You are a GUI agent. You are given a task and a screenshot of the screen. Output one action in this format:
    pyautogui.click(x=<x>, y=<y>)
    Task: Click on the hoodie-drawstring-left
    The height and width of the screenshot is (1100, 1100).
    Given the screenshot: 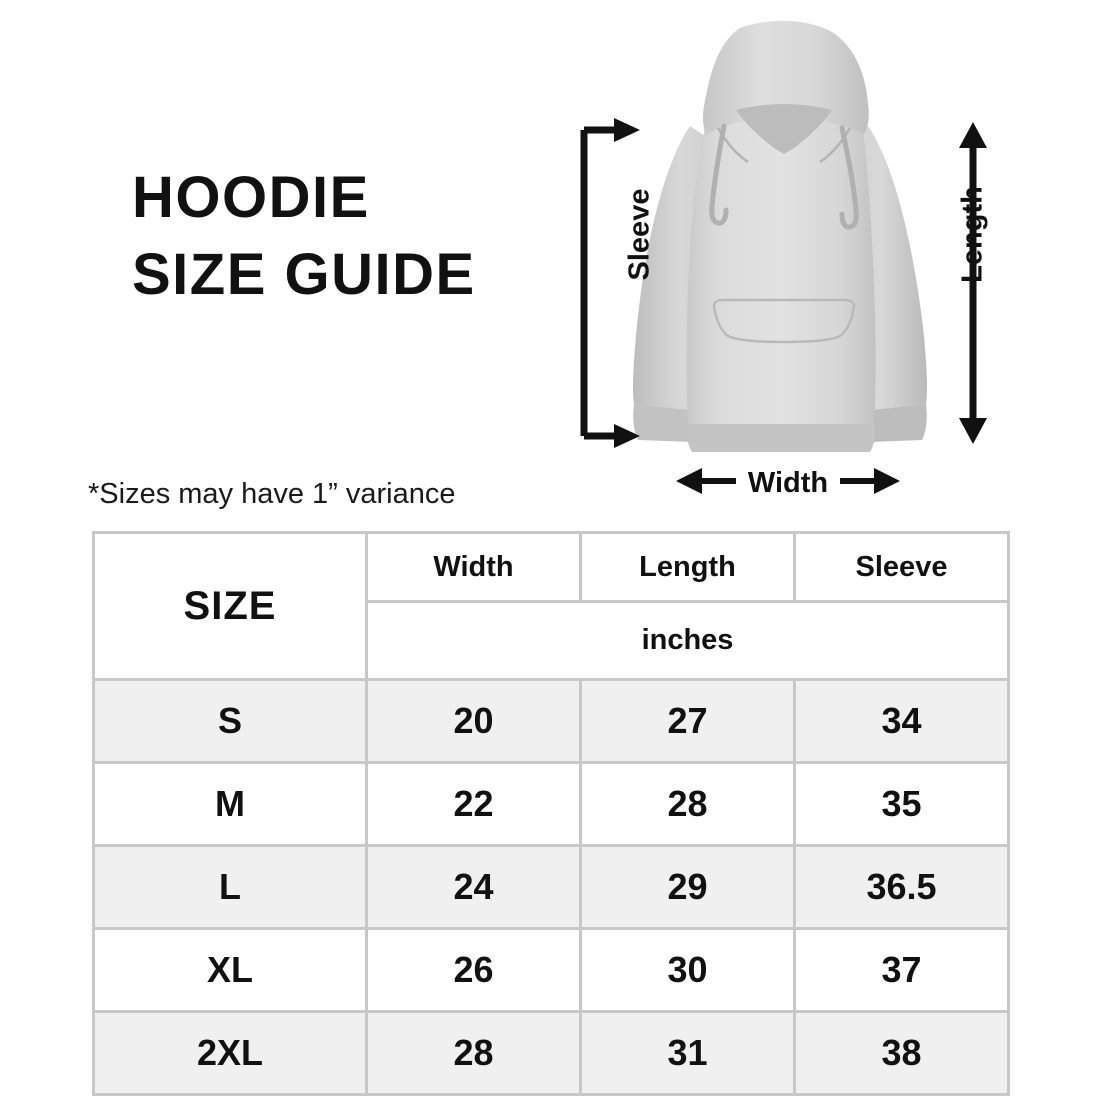 What is the action you would take?
    pyautogui.click(x=719, y=174)
    